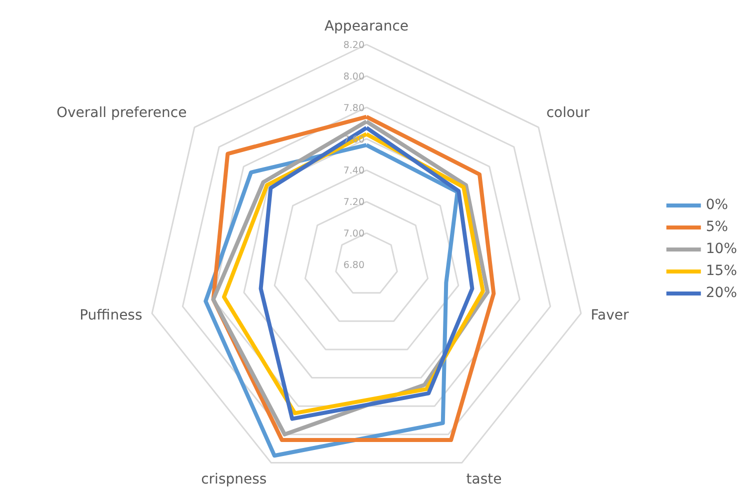 Image resolution: width=747 pixels, height=497 pixels. Describe the element at coordinates (234, 480) in the screenshot. I see `spoke-label: crispness` at that location.